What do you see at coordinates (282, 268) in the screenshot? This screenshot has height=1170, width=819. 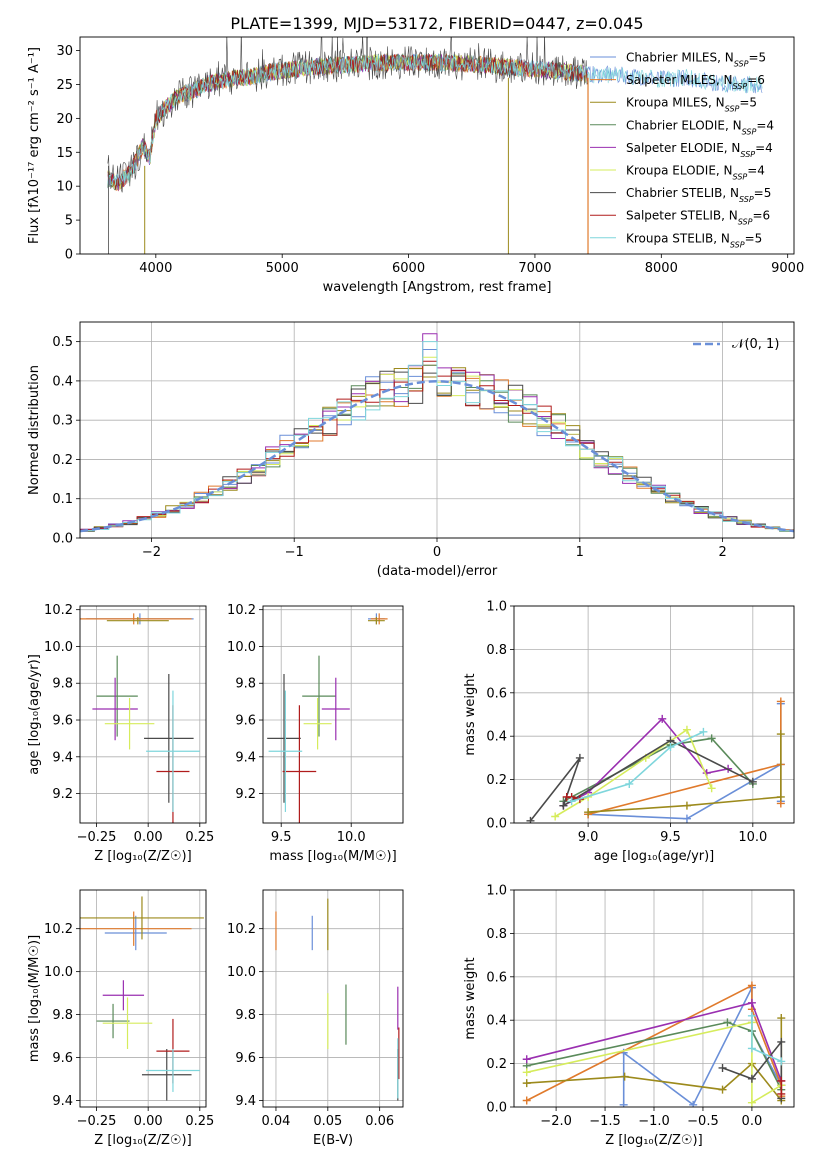 I see `x-tick-label: 5000` at bounding box center [282, 268].